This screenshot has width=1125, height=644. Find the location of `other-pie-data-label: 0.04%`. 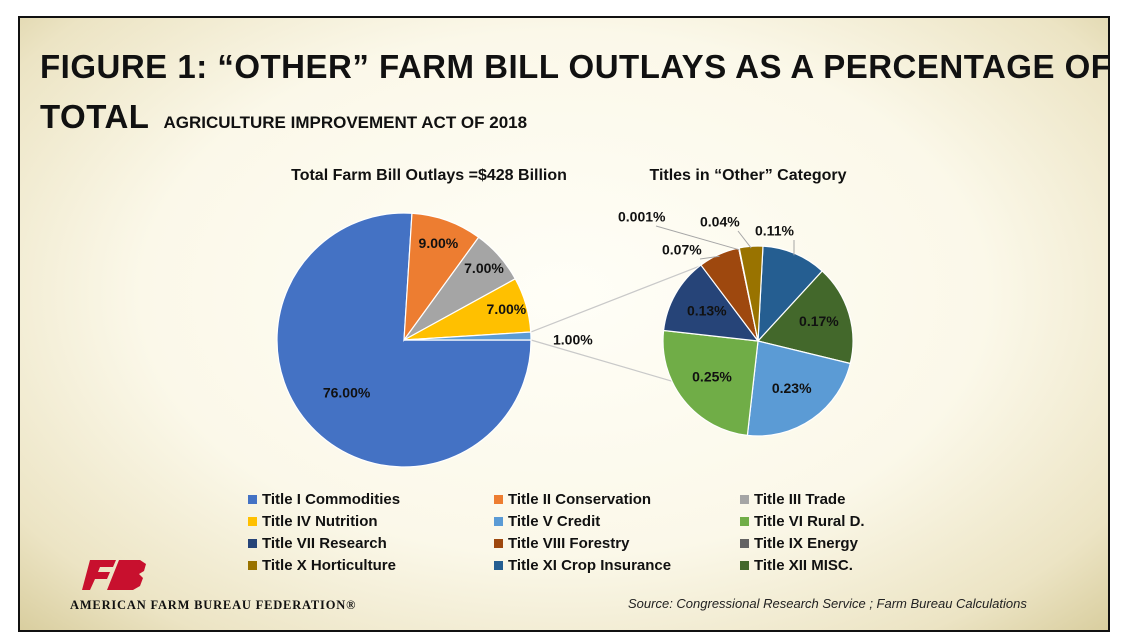

other-pie-data-label: 0.04% is located at coordinates (720, 222).